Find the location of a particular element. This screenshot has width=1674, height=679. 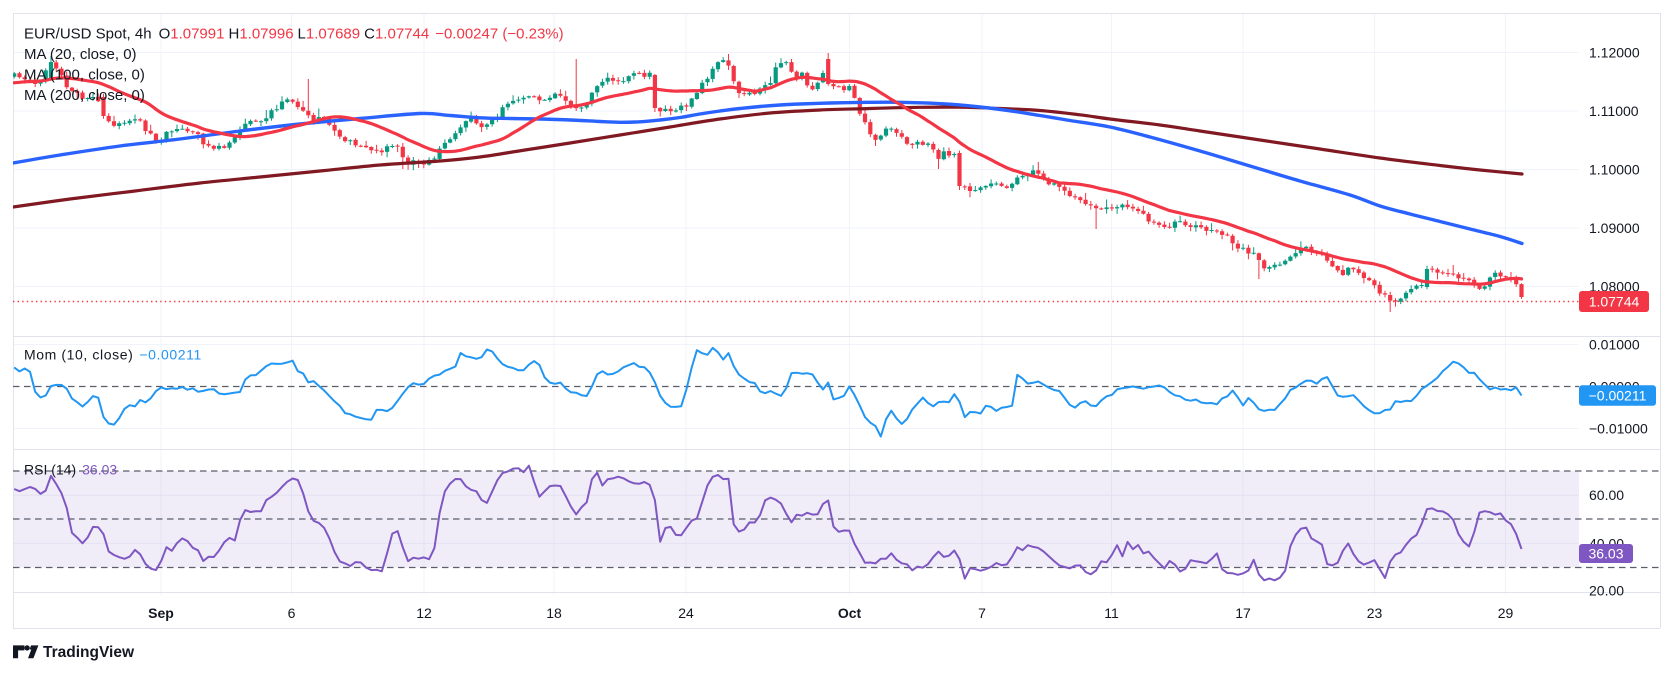

svg-text: 1.12000 is located at coordinates (1614, 53).